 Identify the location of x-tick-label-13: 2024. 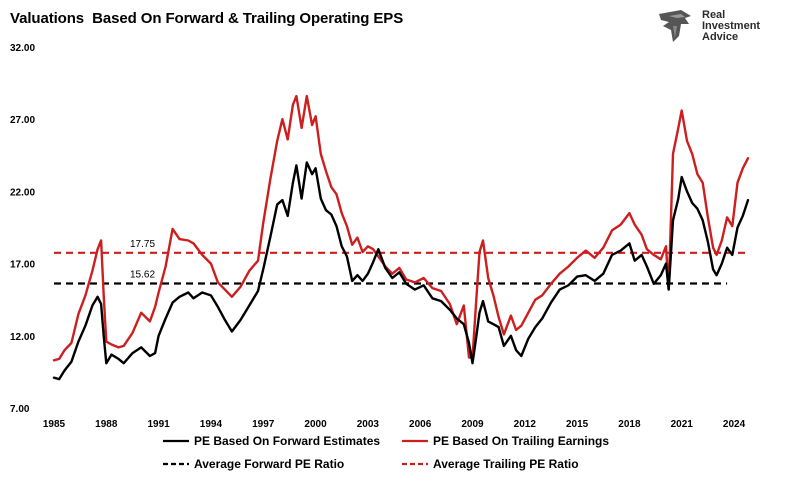
(734, 424).